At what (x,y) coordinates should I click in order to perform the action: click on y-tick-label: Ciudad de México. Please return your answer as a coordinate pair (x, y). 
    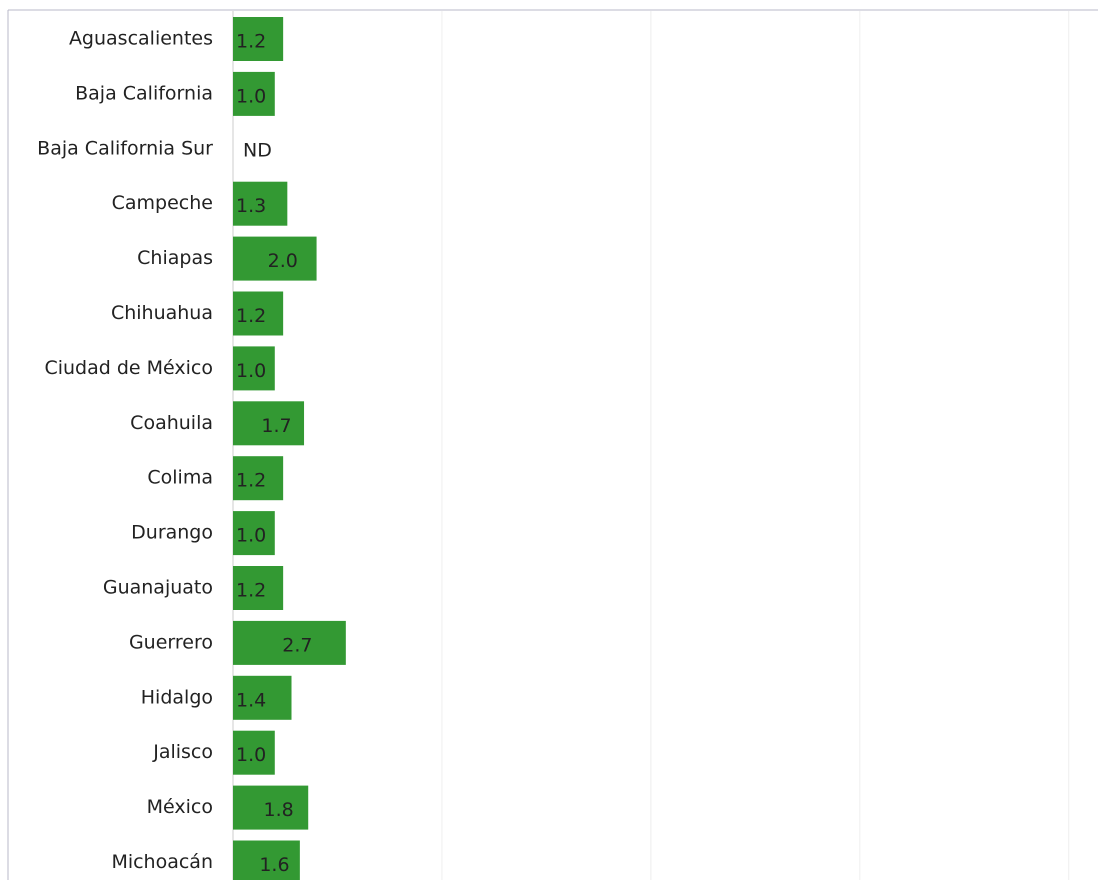
    Looking at the image, I should click on (128, 368).